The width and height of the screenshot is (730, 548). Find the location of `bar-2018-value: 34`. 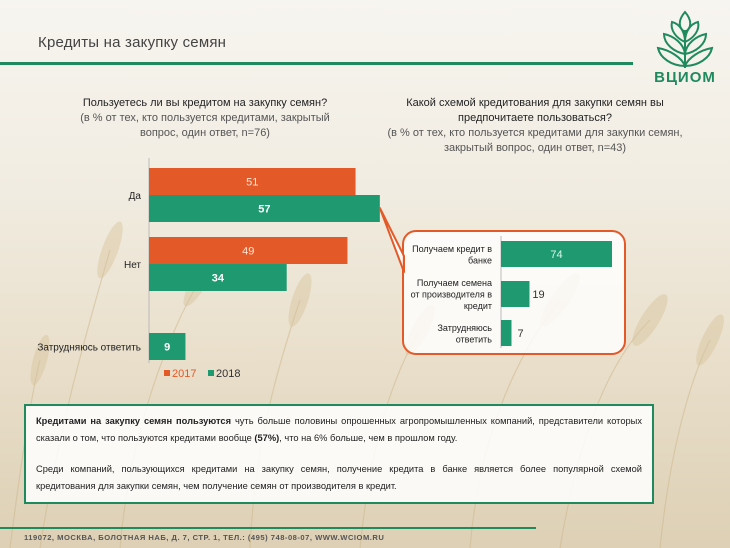

bar-2018-value: 34 is located at coordinates (218, 279).